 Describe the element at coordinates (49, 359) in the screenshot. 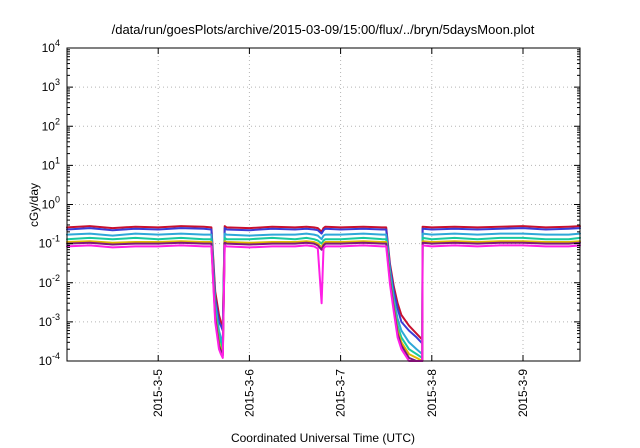

I see `y-tick-label: 10⁻⁴` at that location.